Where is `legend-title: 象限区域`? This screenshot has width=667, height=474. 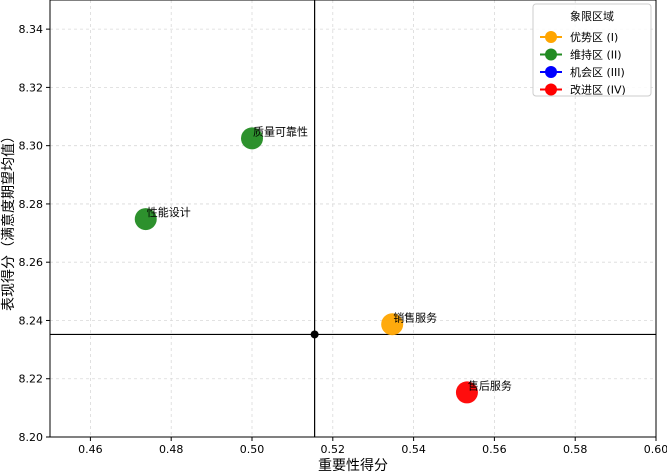
legend-title: 象限区域 is located at coordinates (592, 16).